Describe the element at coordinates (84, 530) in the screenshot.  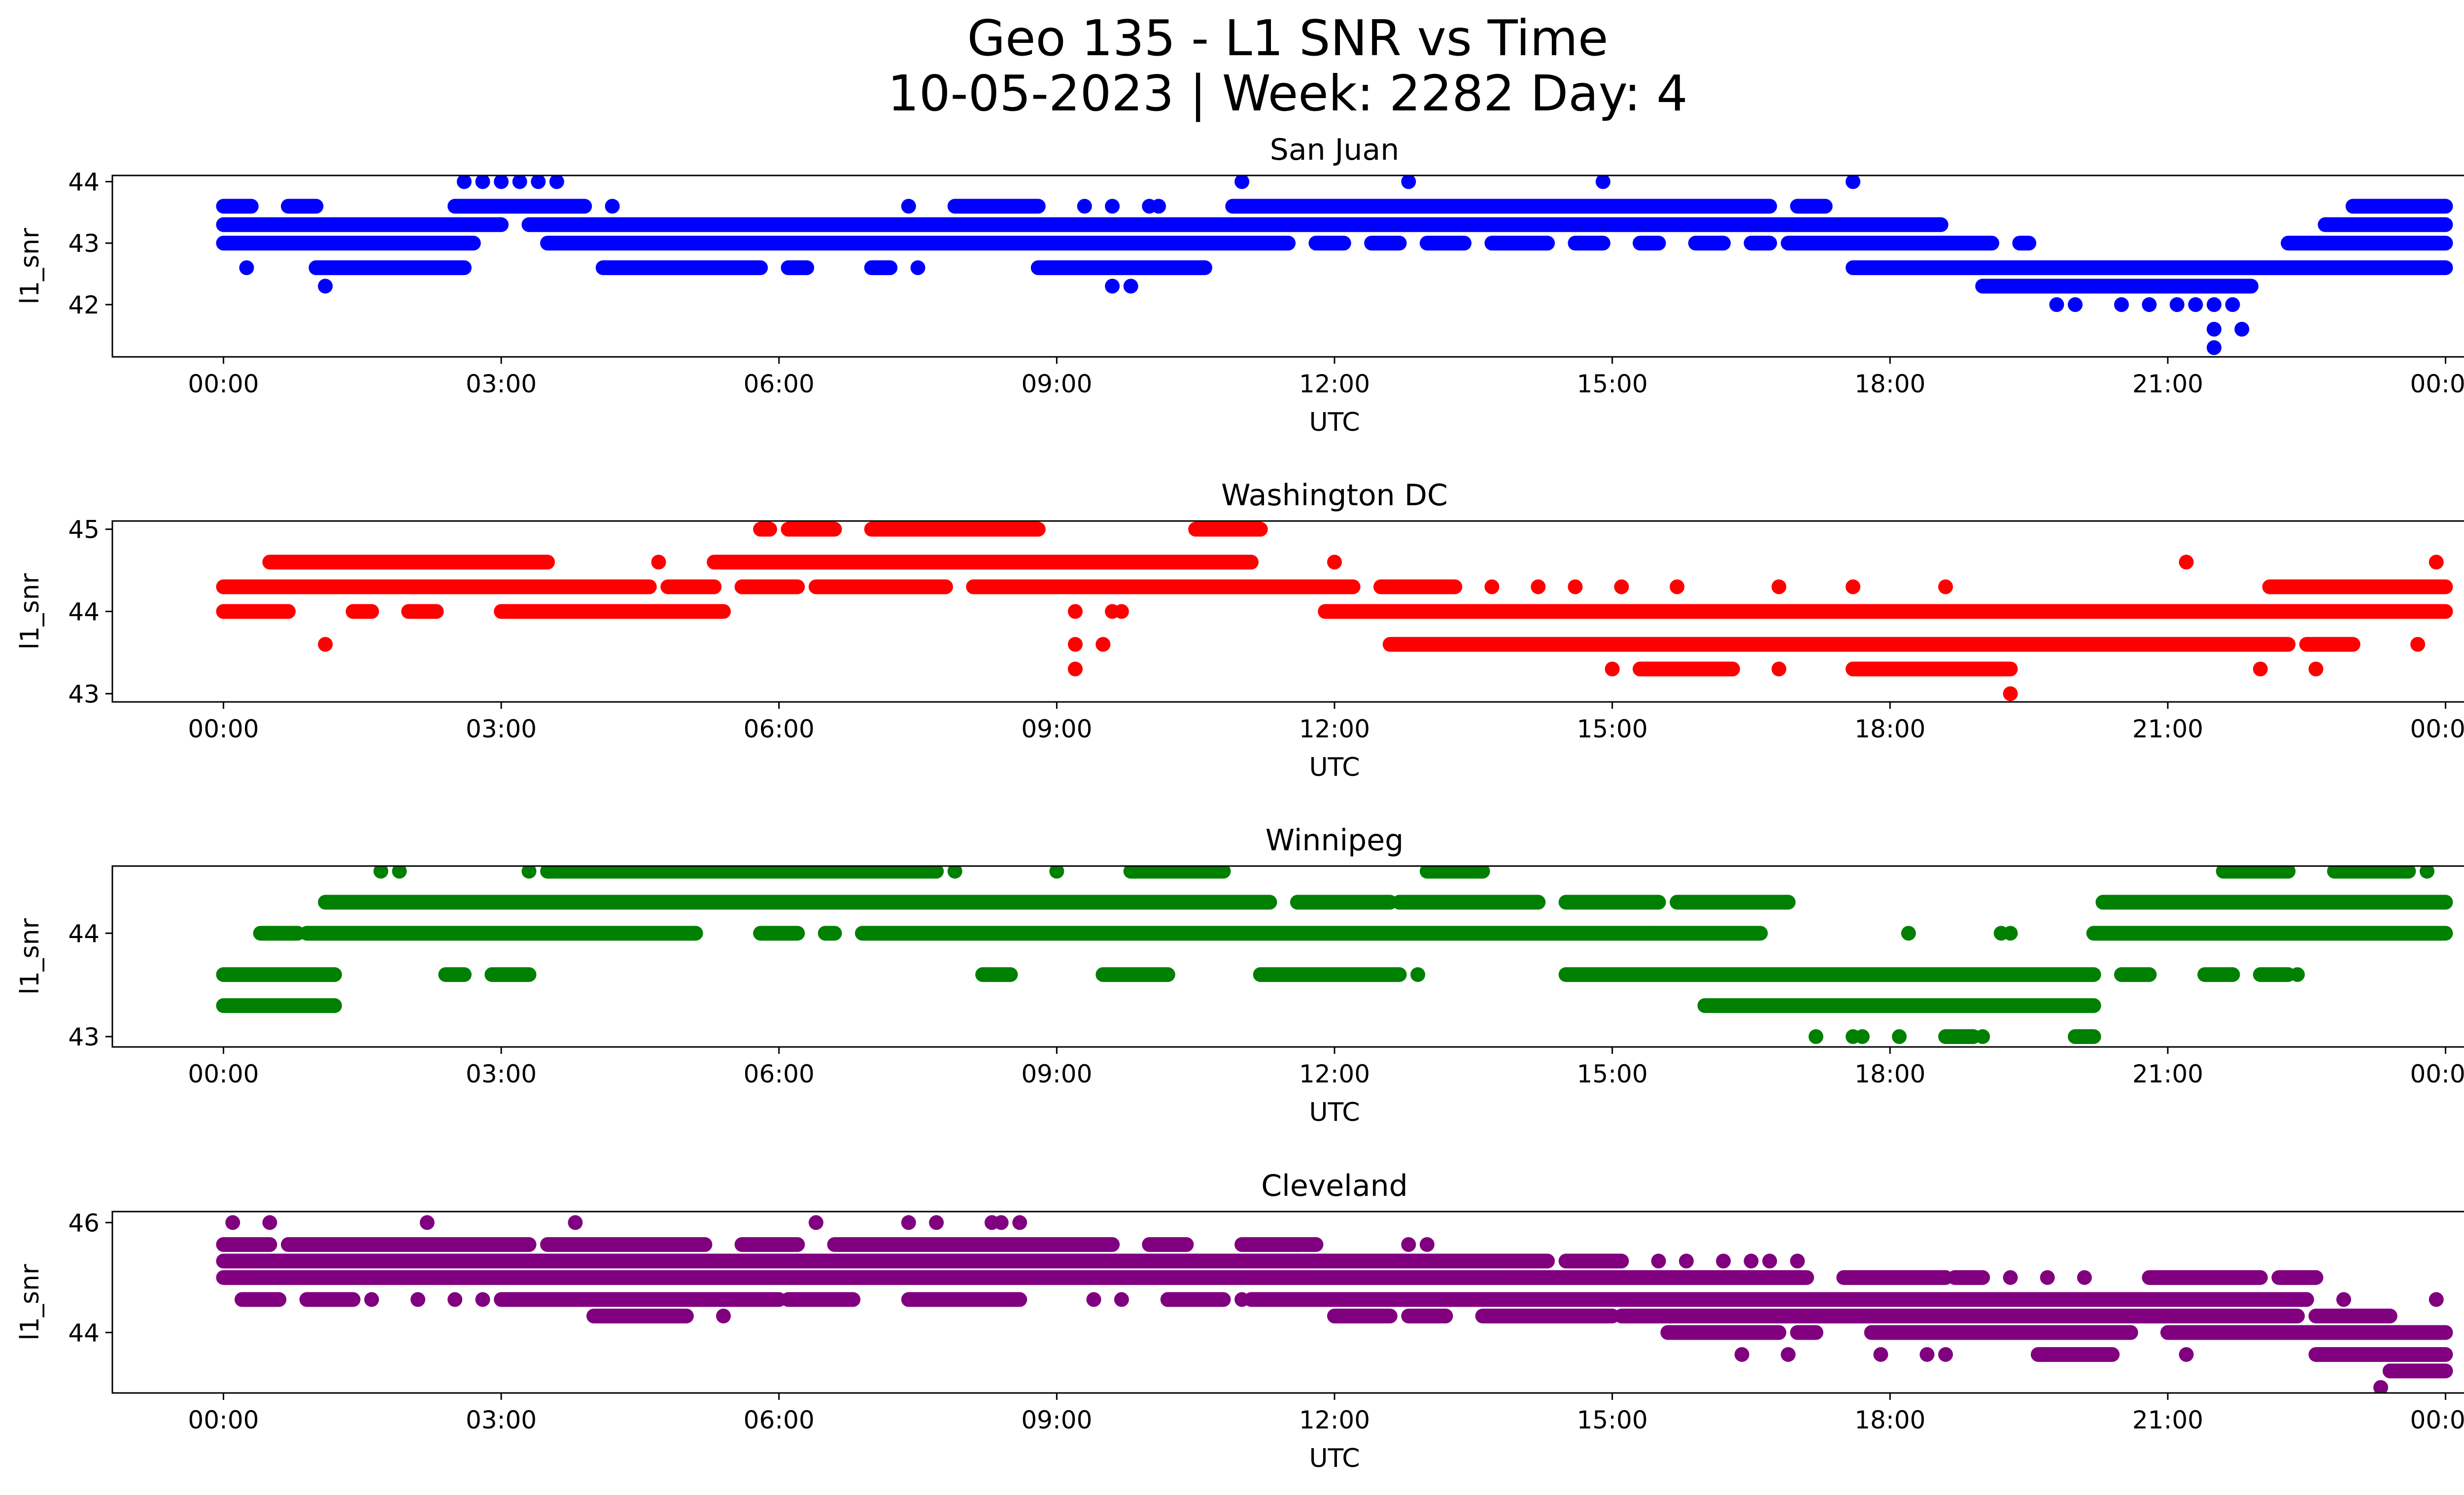
I see `y-tick-label: 45` at that location.